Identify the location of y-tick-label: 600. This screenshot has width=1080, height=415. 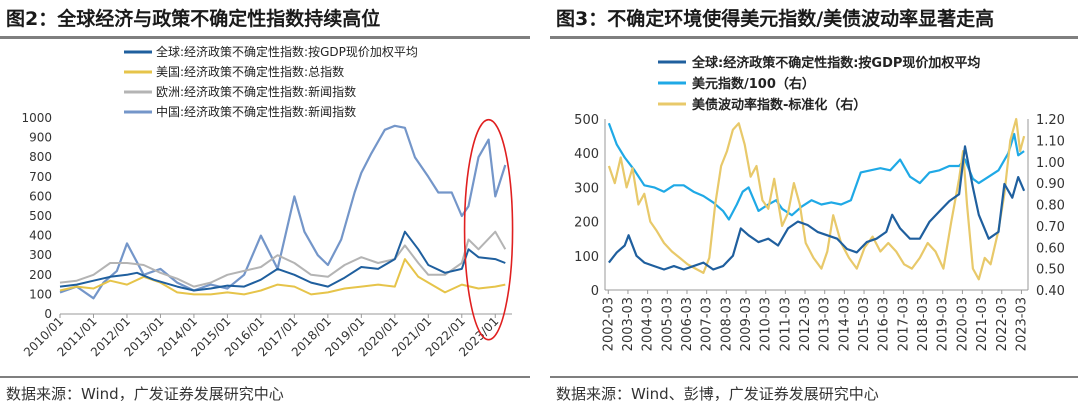
(40, 196).